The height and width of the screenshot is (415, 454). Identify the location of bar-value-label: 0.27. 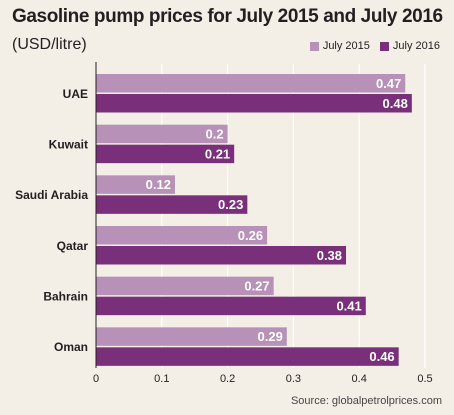
(256, 285).